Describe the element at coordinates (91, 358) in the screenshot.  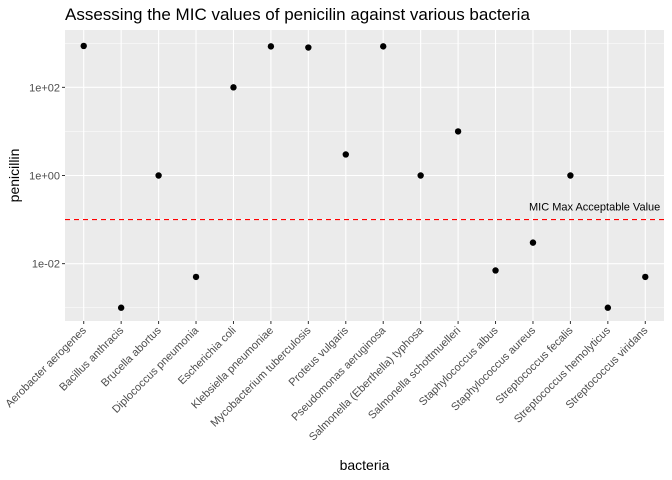
I see `x-tick-label: Bacillus anthracis` at that location.